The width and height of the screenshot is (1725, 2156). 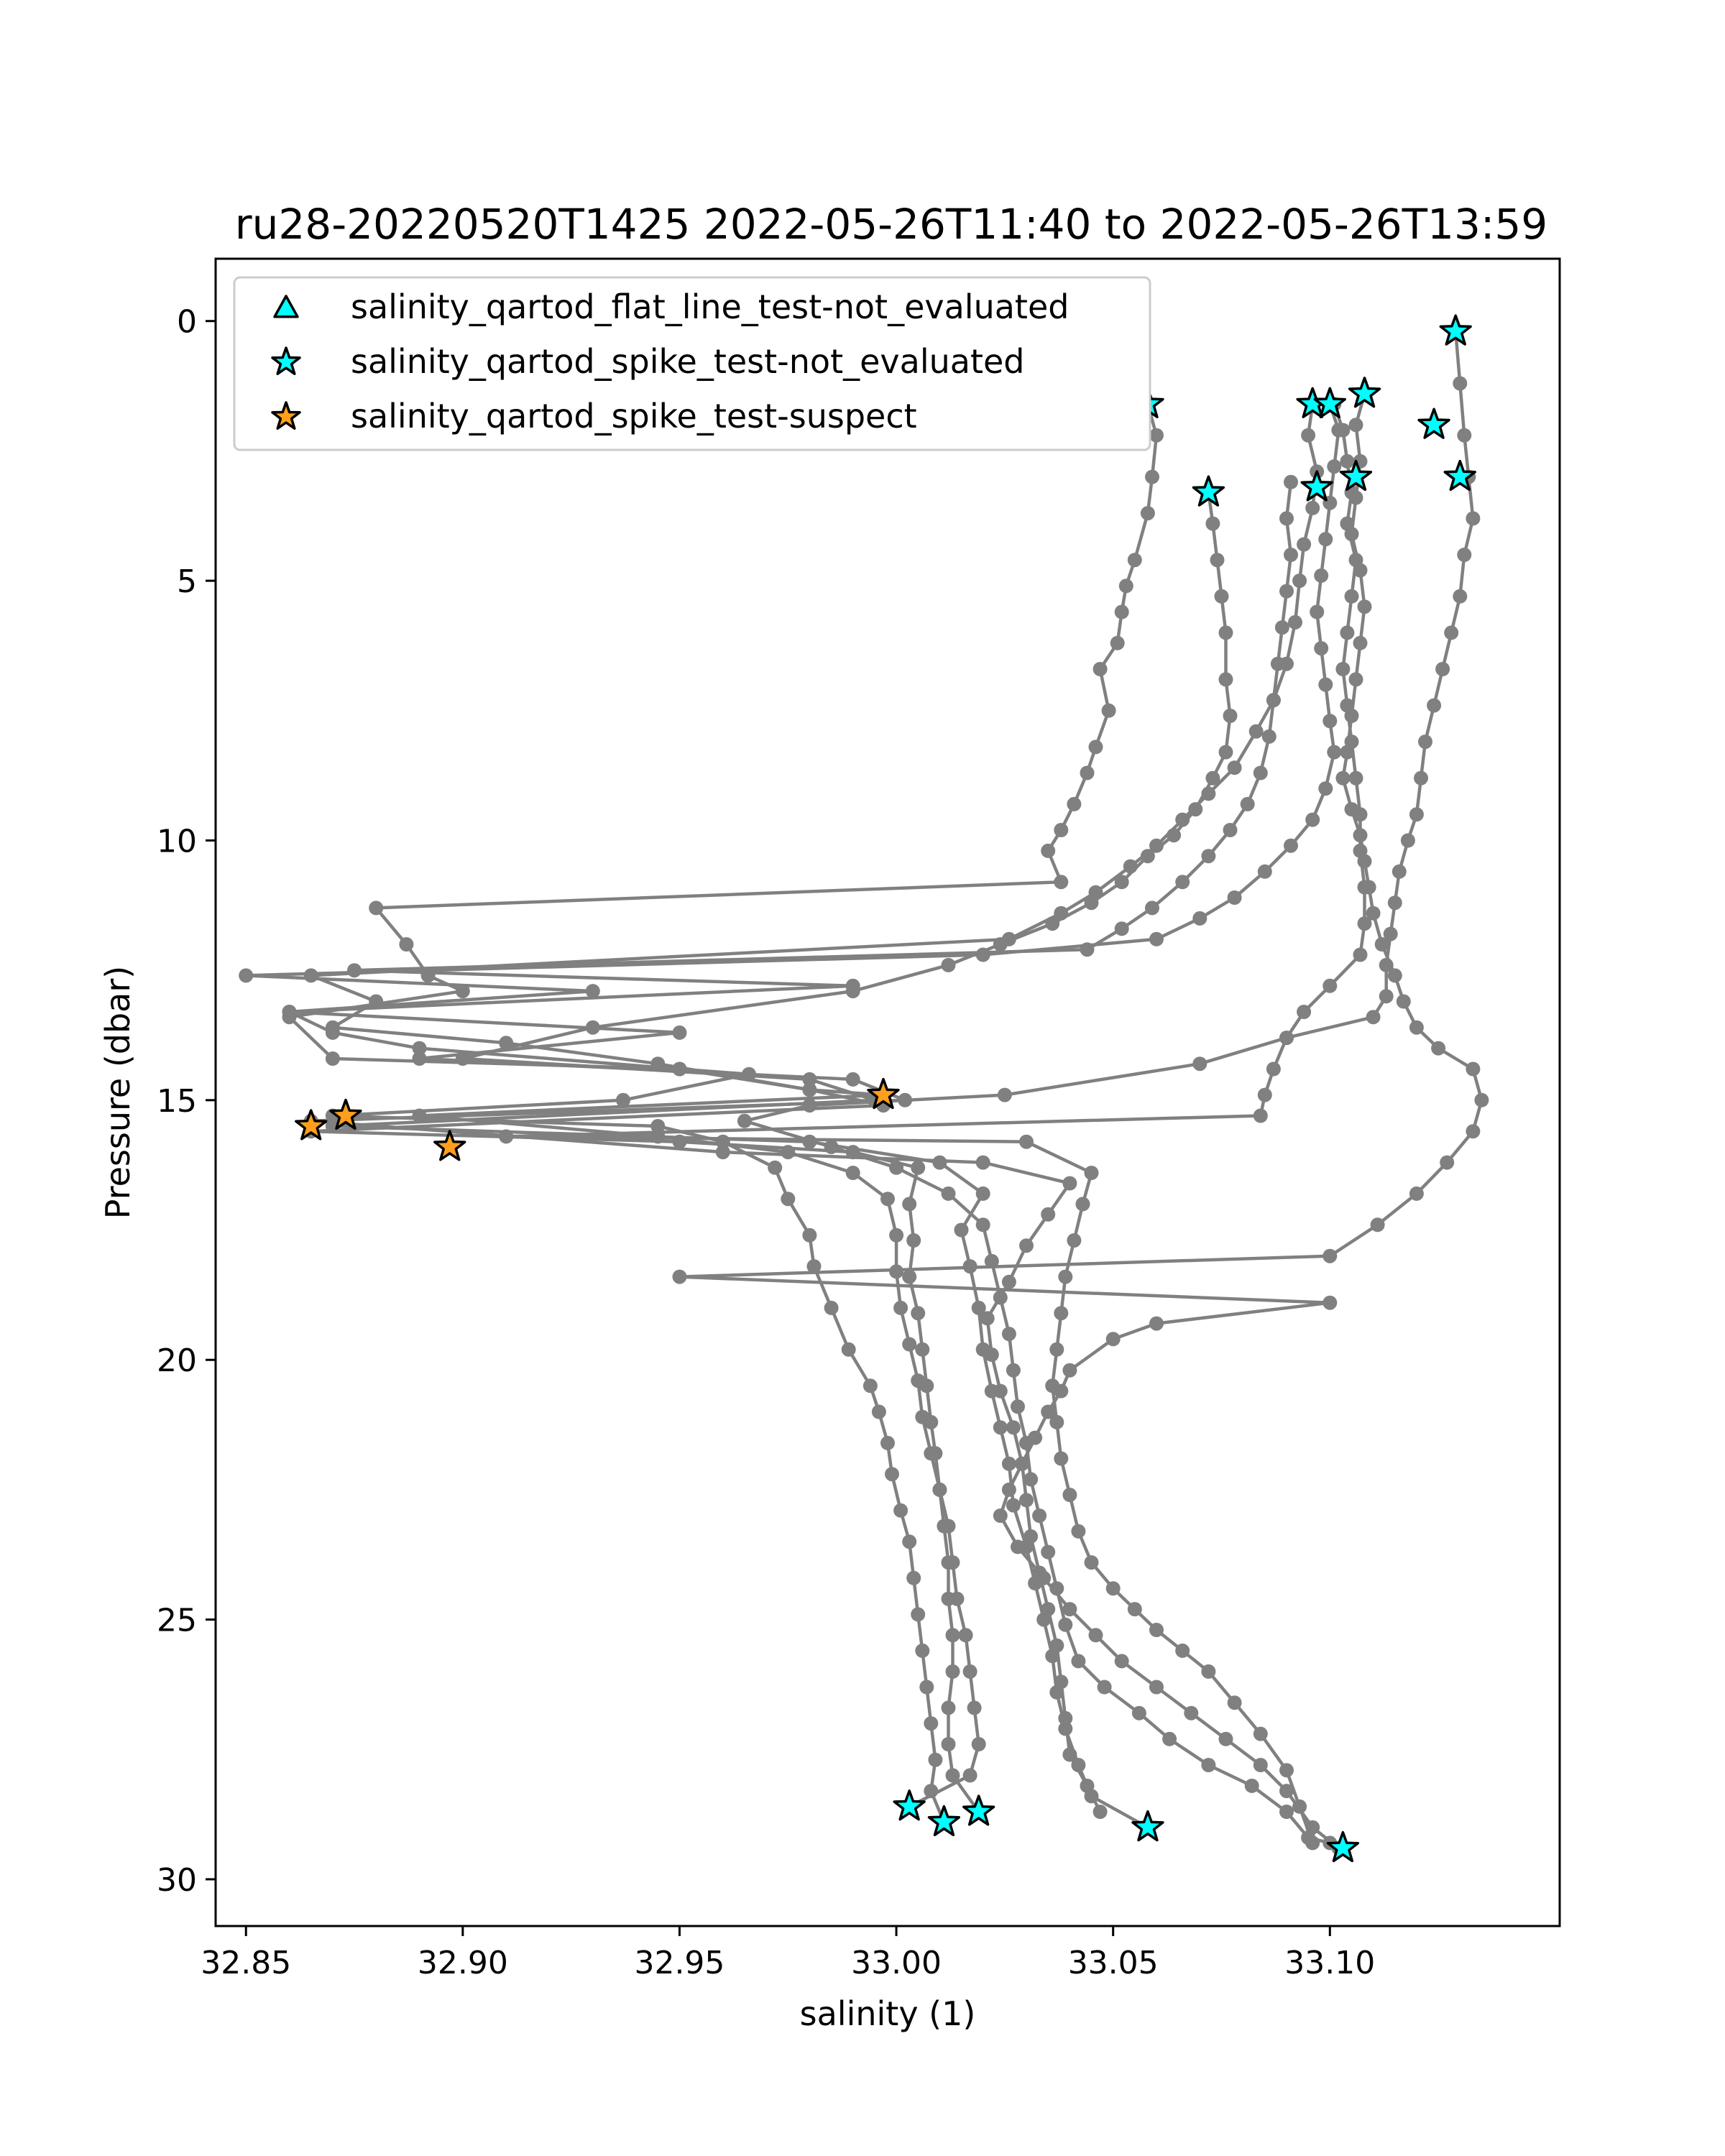 I want to click on y-axis-ticks: 0 5 10 15 20 25 30, so click(x=186, y=1101).